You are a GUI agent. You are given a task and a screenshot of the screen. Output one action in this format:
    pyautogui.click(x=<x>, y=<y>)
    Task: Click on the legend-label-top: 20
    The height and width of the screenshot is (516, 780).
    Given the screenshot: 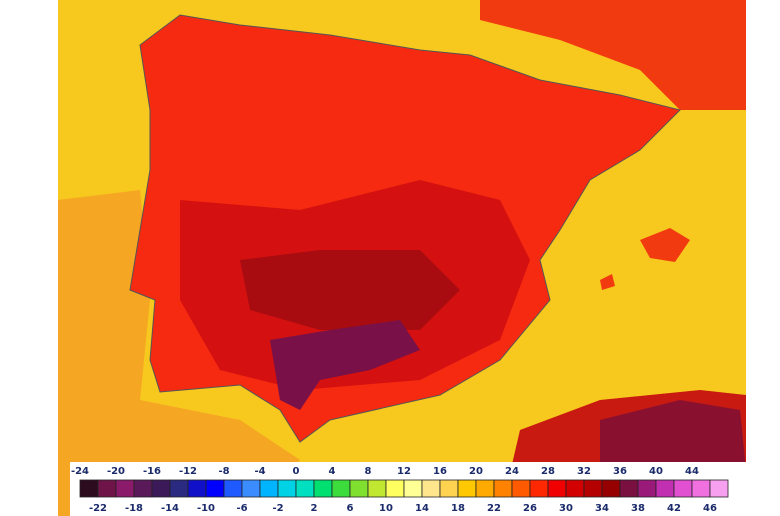 What is the action you would take?
    pyautogui.click(x=476, y=471)
    